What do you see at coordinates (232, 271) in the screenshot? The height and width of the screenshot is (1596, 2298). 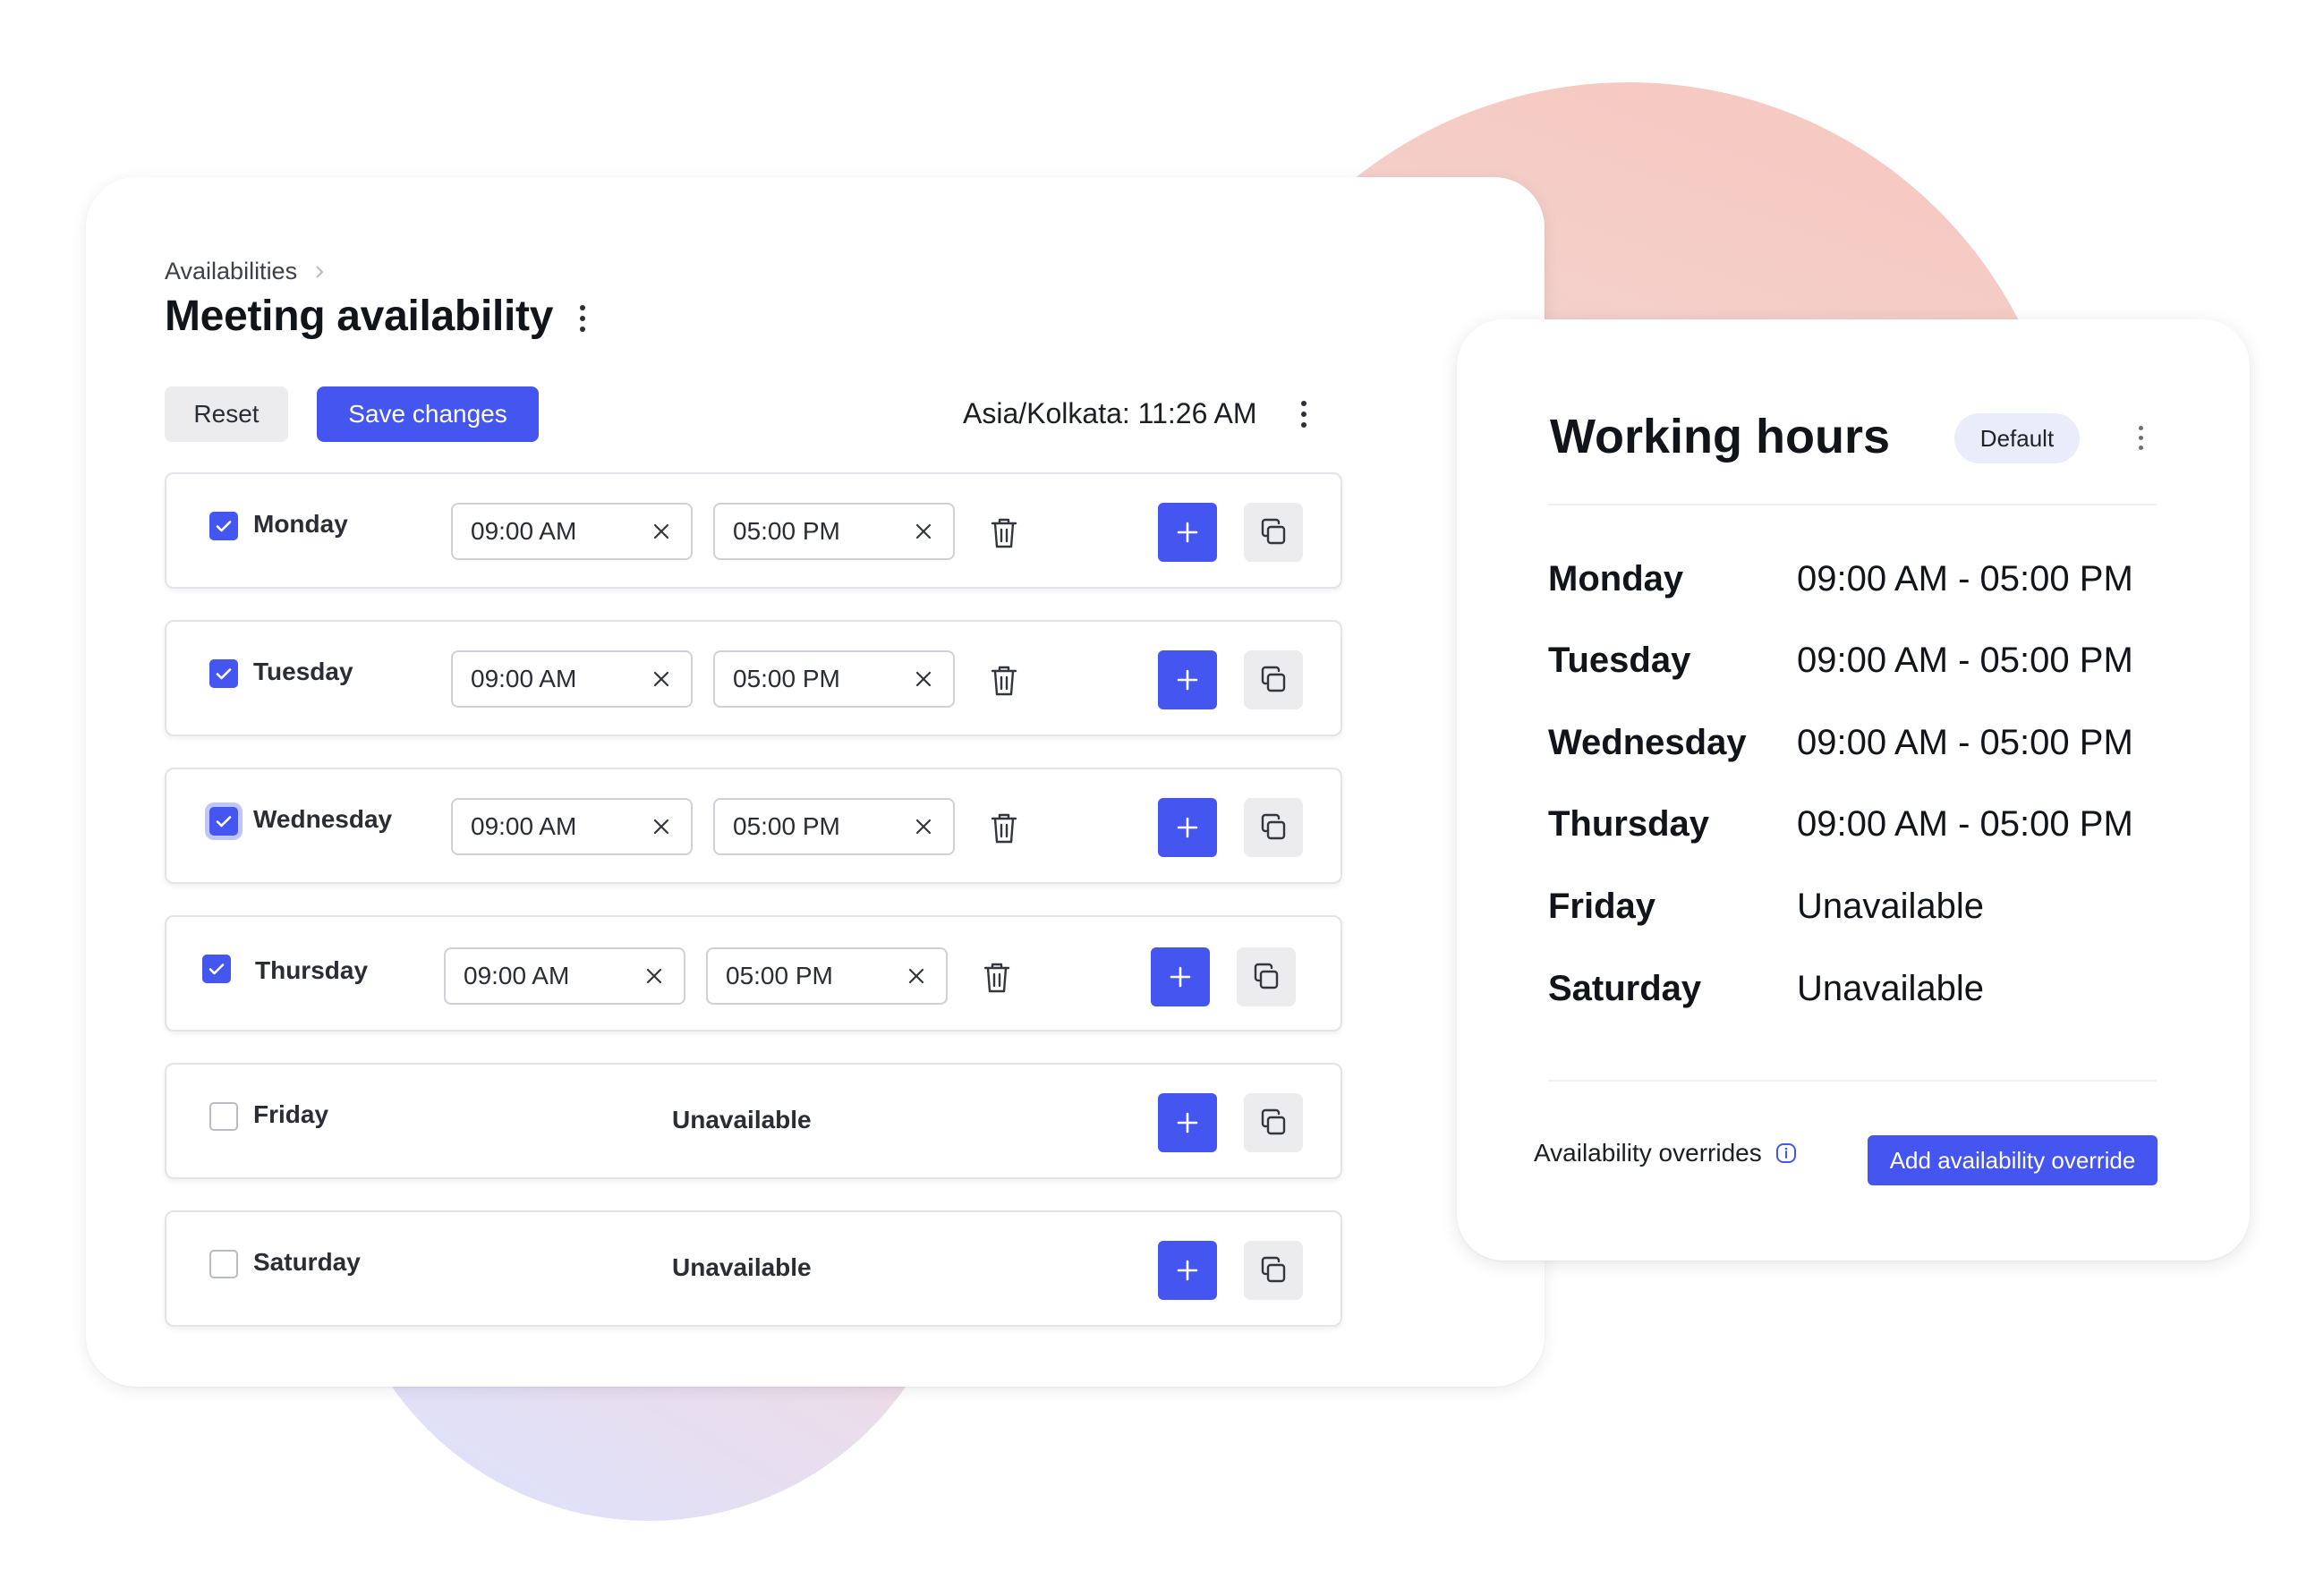 I see `breadcrumb-availabilities-link: Availabilities` at bounding box center [232, 271].